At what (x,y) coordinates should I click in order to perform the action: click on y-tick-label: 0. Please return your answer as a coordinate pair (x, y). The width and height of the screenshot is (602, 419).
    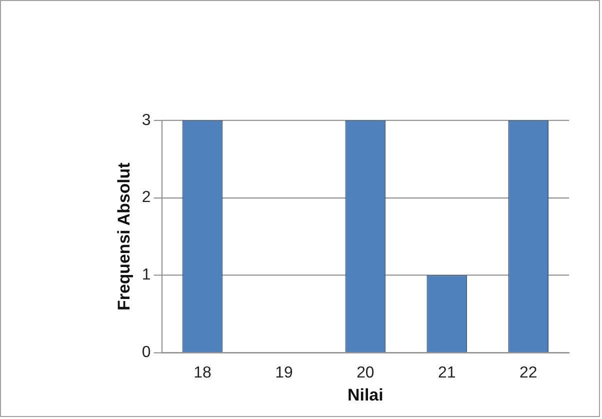
    Looking at the image, I should click on (146, 353).